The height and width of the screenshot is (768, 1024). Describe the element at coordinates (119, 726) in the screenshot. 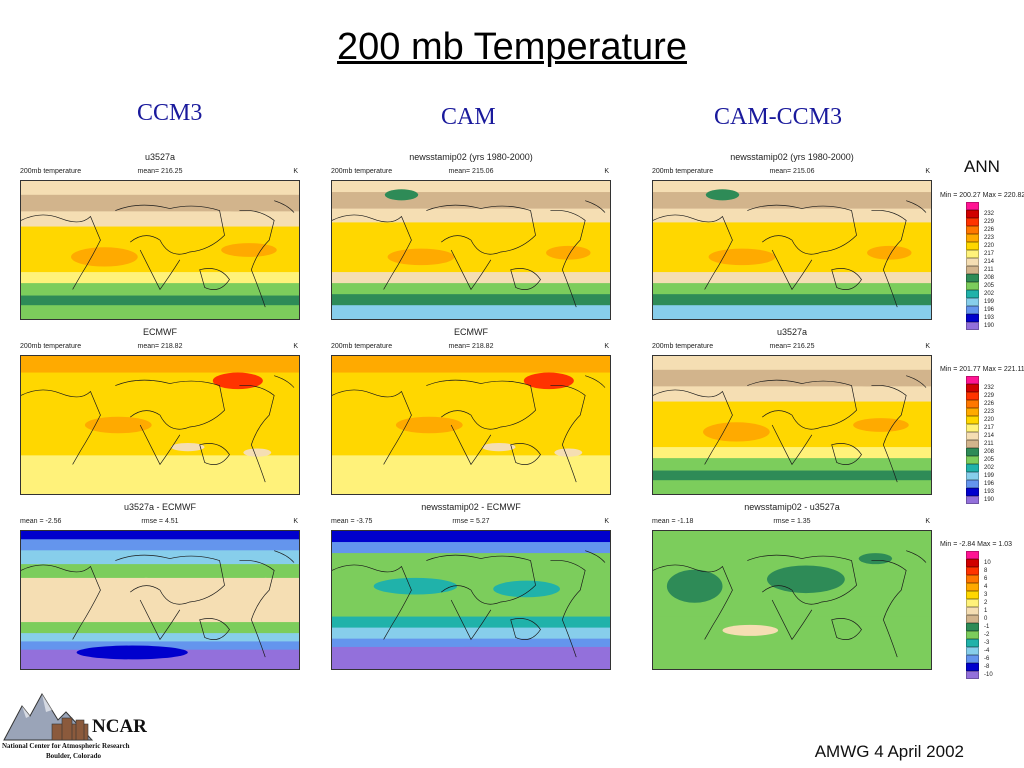

I see `ncar-wordmark: NCAR` at that location.